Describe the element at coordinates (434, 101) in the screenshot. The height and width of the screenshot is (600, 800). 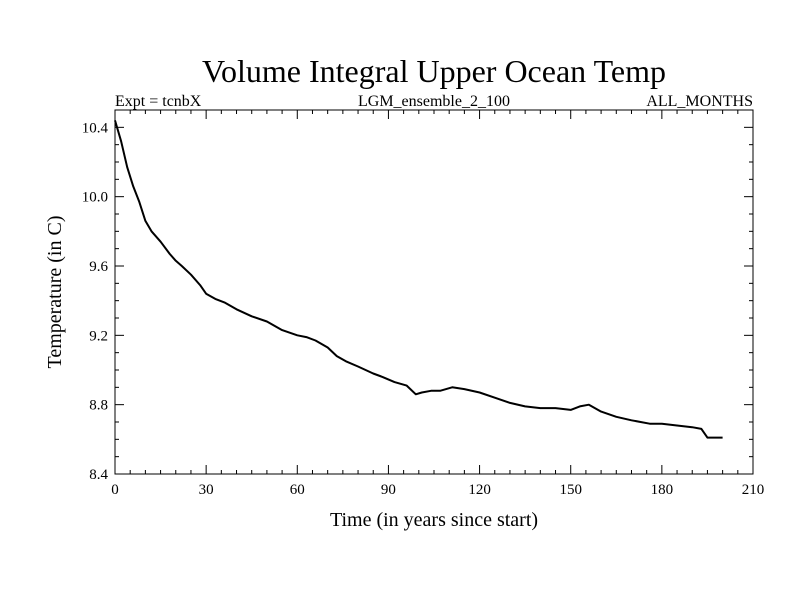
I see `subtitle-center: LGM_ensemble_2_100` at that location.